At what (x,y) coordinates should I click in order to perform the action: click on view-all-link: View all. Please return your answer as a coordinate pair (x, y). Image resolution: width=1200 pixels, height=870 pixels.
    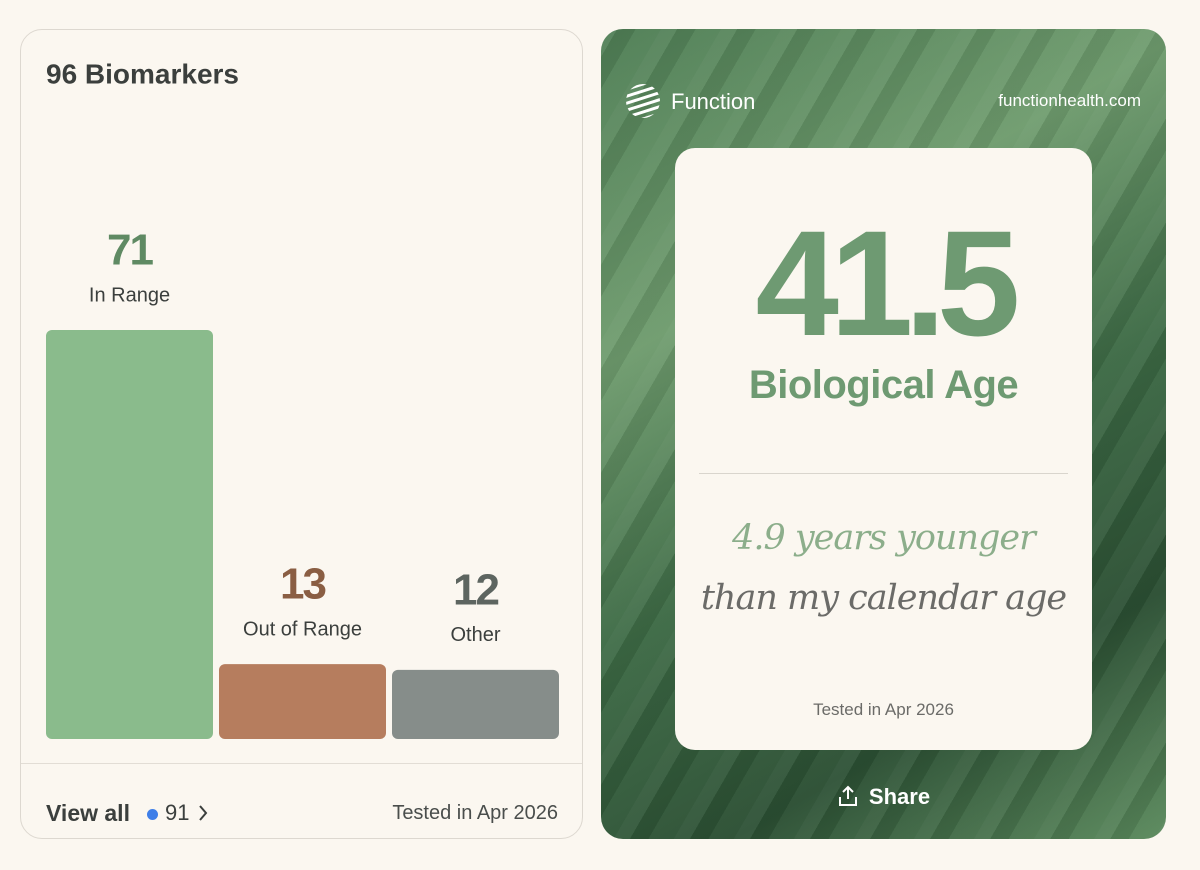
    Looking at the image, I should click on (88, 813).